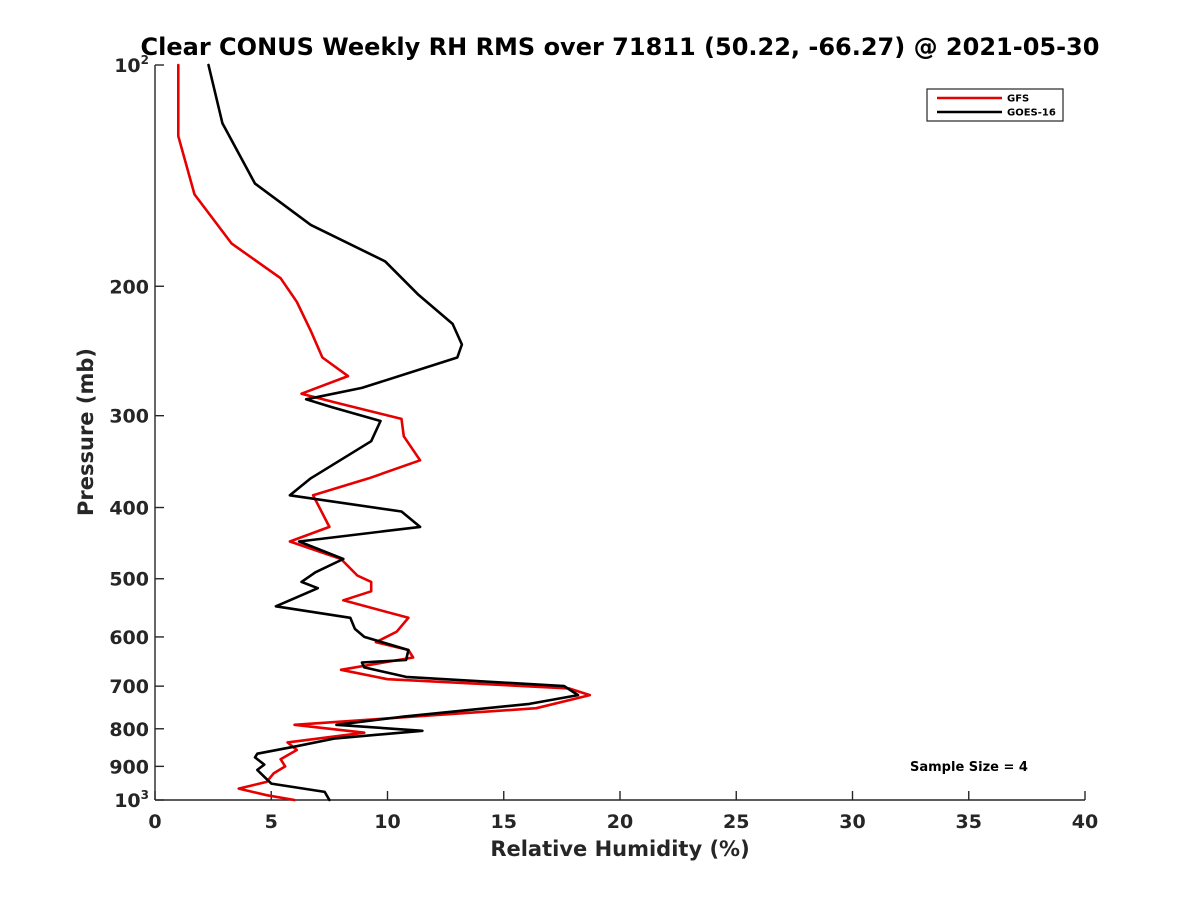  I want to click on legend: GFS GOES-16, so click(995, 105).